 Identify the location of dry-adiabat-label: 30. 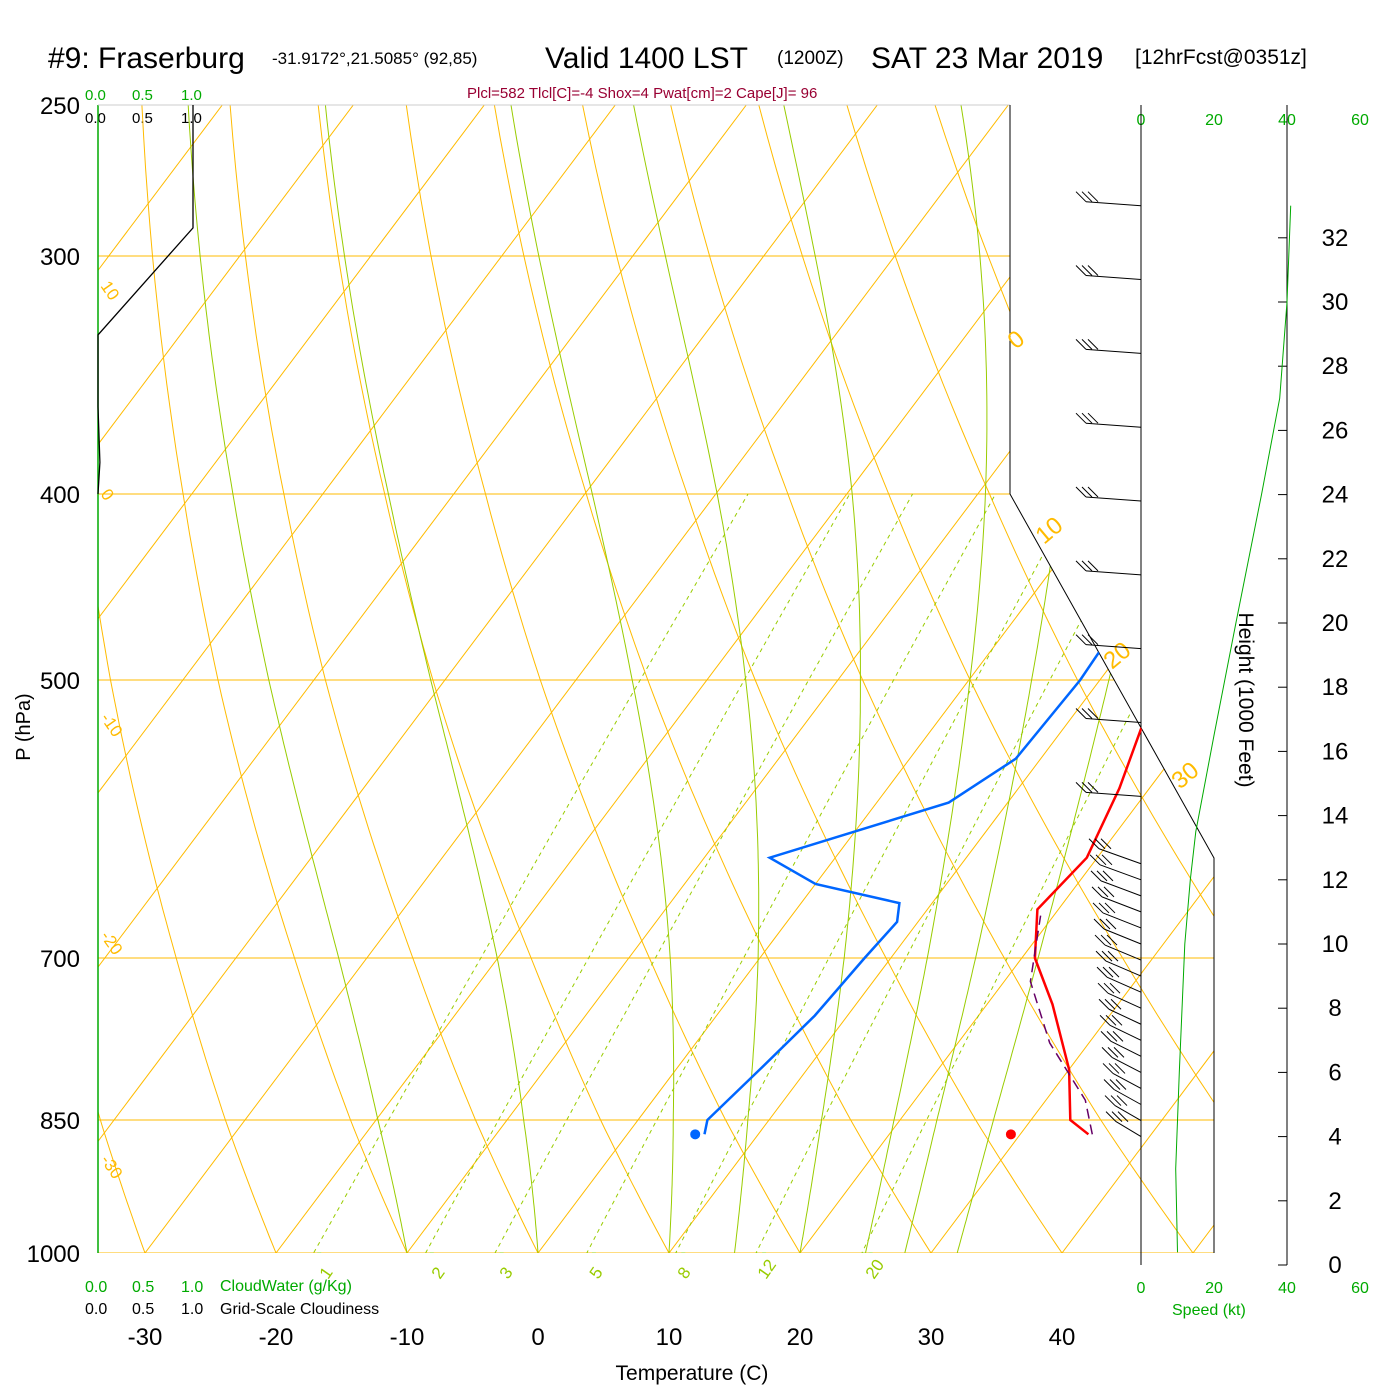
(1186, 776).